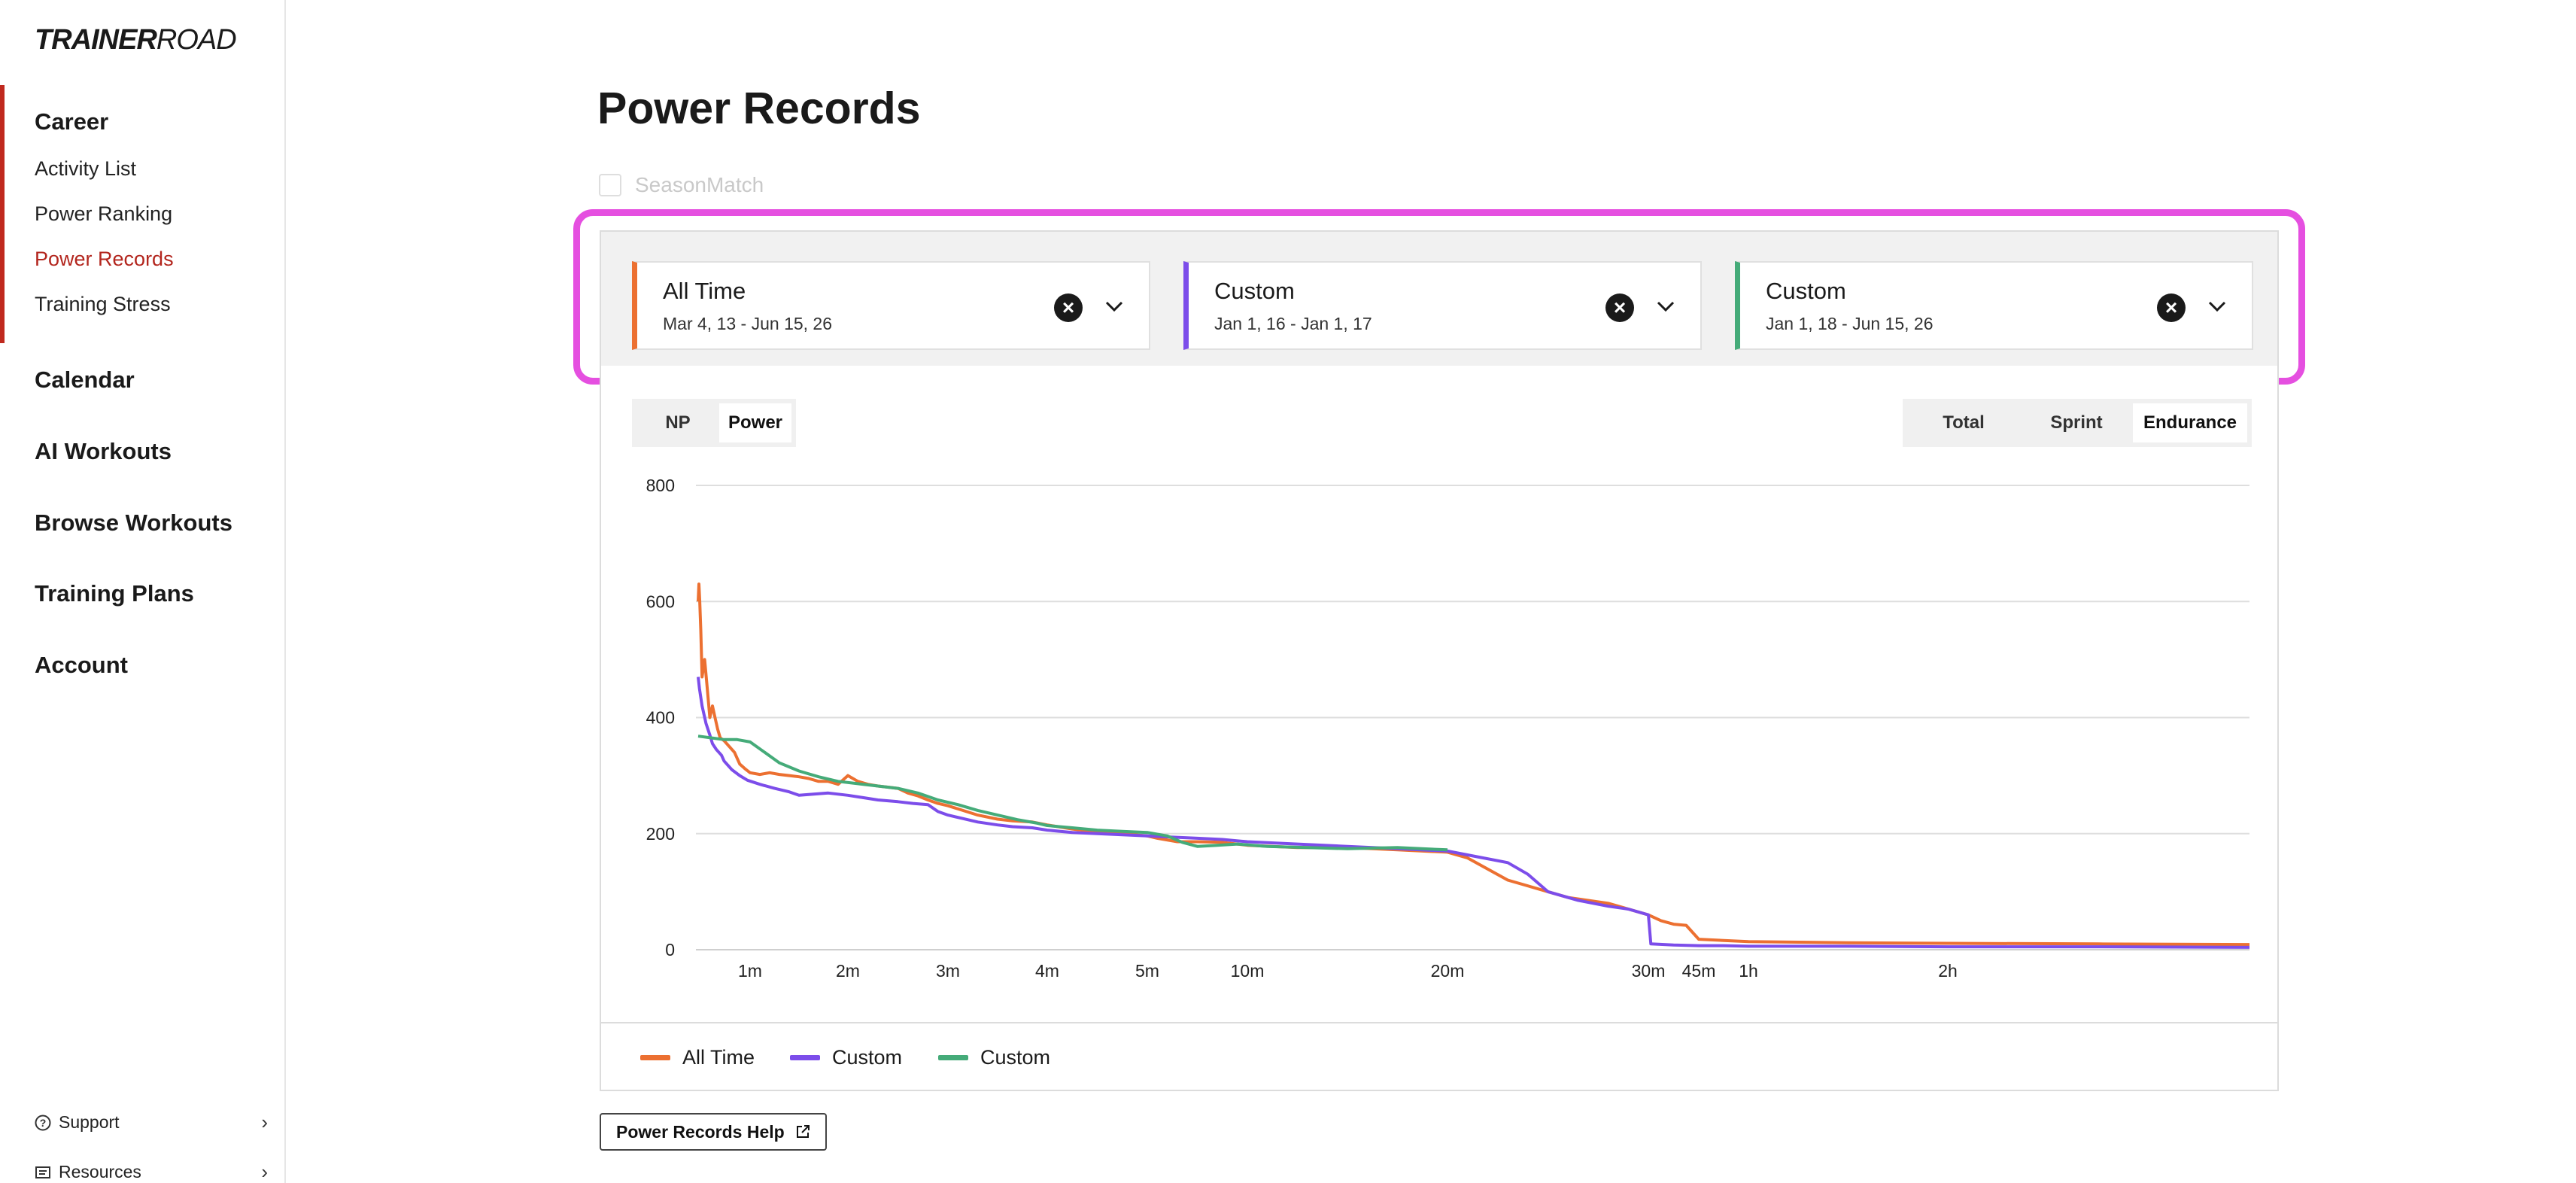 The height and width of the screenshot is (1183, 2576). Describe the element at coordinates (759, 108) in the screenshot. I see `page-title: Power Records` at that location.